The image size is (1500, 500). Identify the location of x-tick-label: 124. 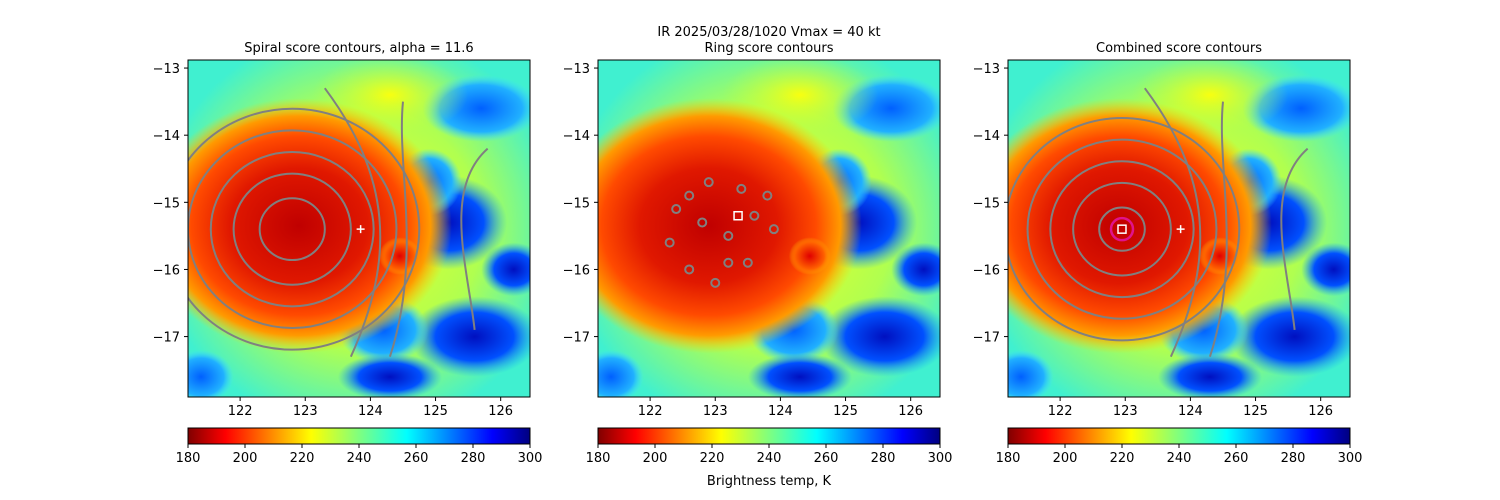
(370, 411).